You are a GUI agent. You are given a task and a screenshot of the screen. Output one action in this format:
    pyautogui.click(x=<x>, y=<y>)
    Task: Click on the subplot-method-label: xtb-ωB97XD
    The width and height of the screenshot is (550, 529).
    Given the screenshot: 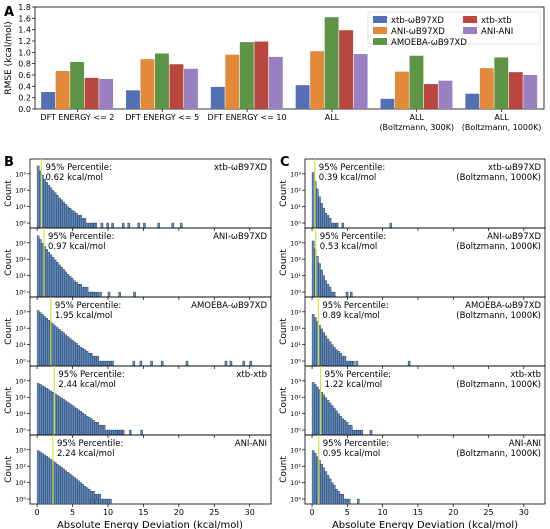 What is the action you would take?
    pyautogui.click(x=514, y=168)
    